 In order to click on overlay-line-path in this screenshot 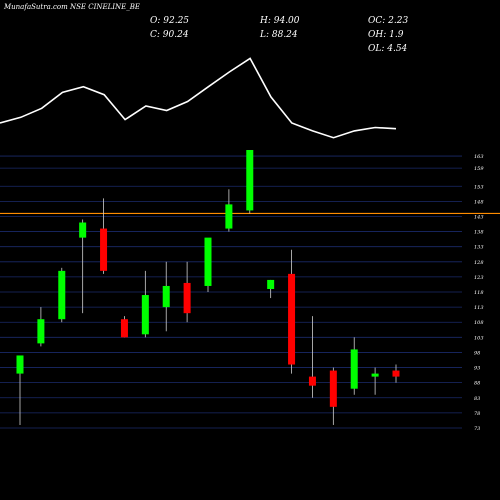, I will do `click(198, 98)`.